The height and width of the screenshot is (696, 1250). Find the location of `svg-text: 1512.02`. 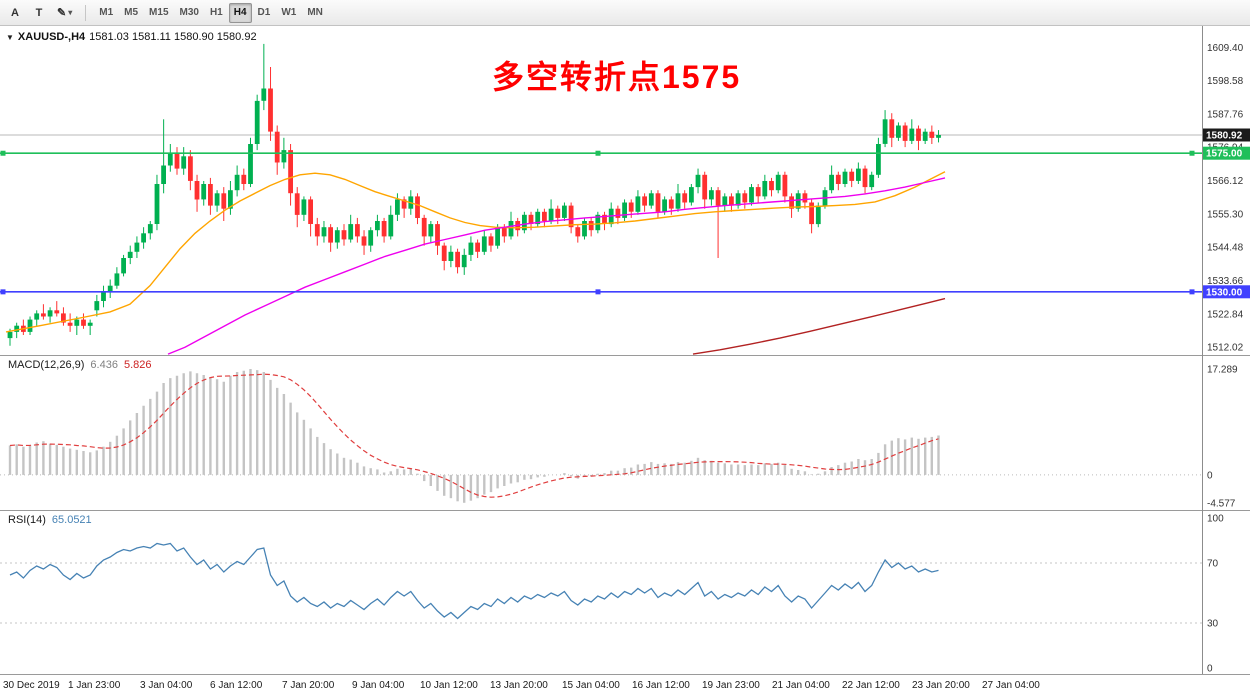

svg-text: 1512.02 is located at coordinates (1225, 348).